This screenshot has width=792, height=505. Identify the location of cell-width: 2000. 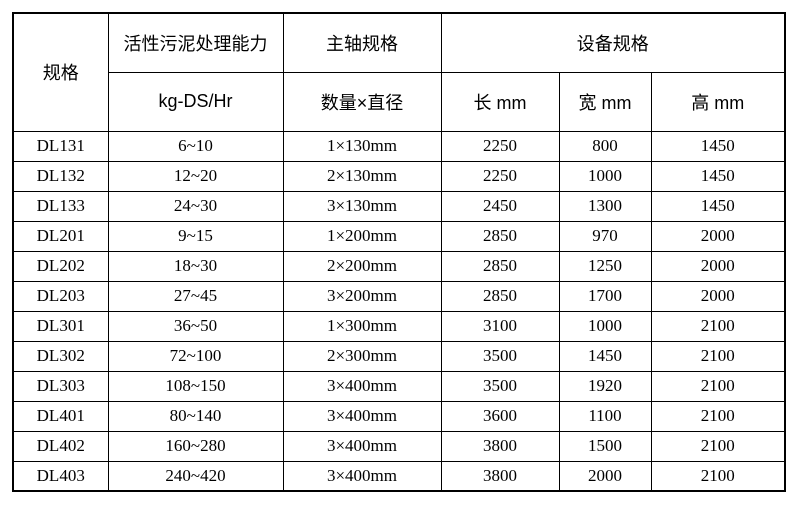
(605, 476).